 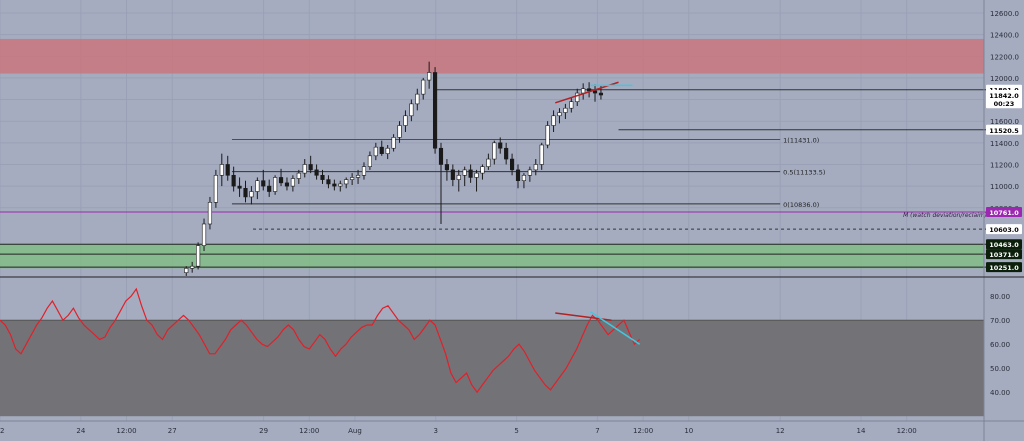 I want to click on zone-demand, so click(x=492, y=256).